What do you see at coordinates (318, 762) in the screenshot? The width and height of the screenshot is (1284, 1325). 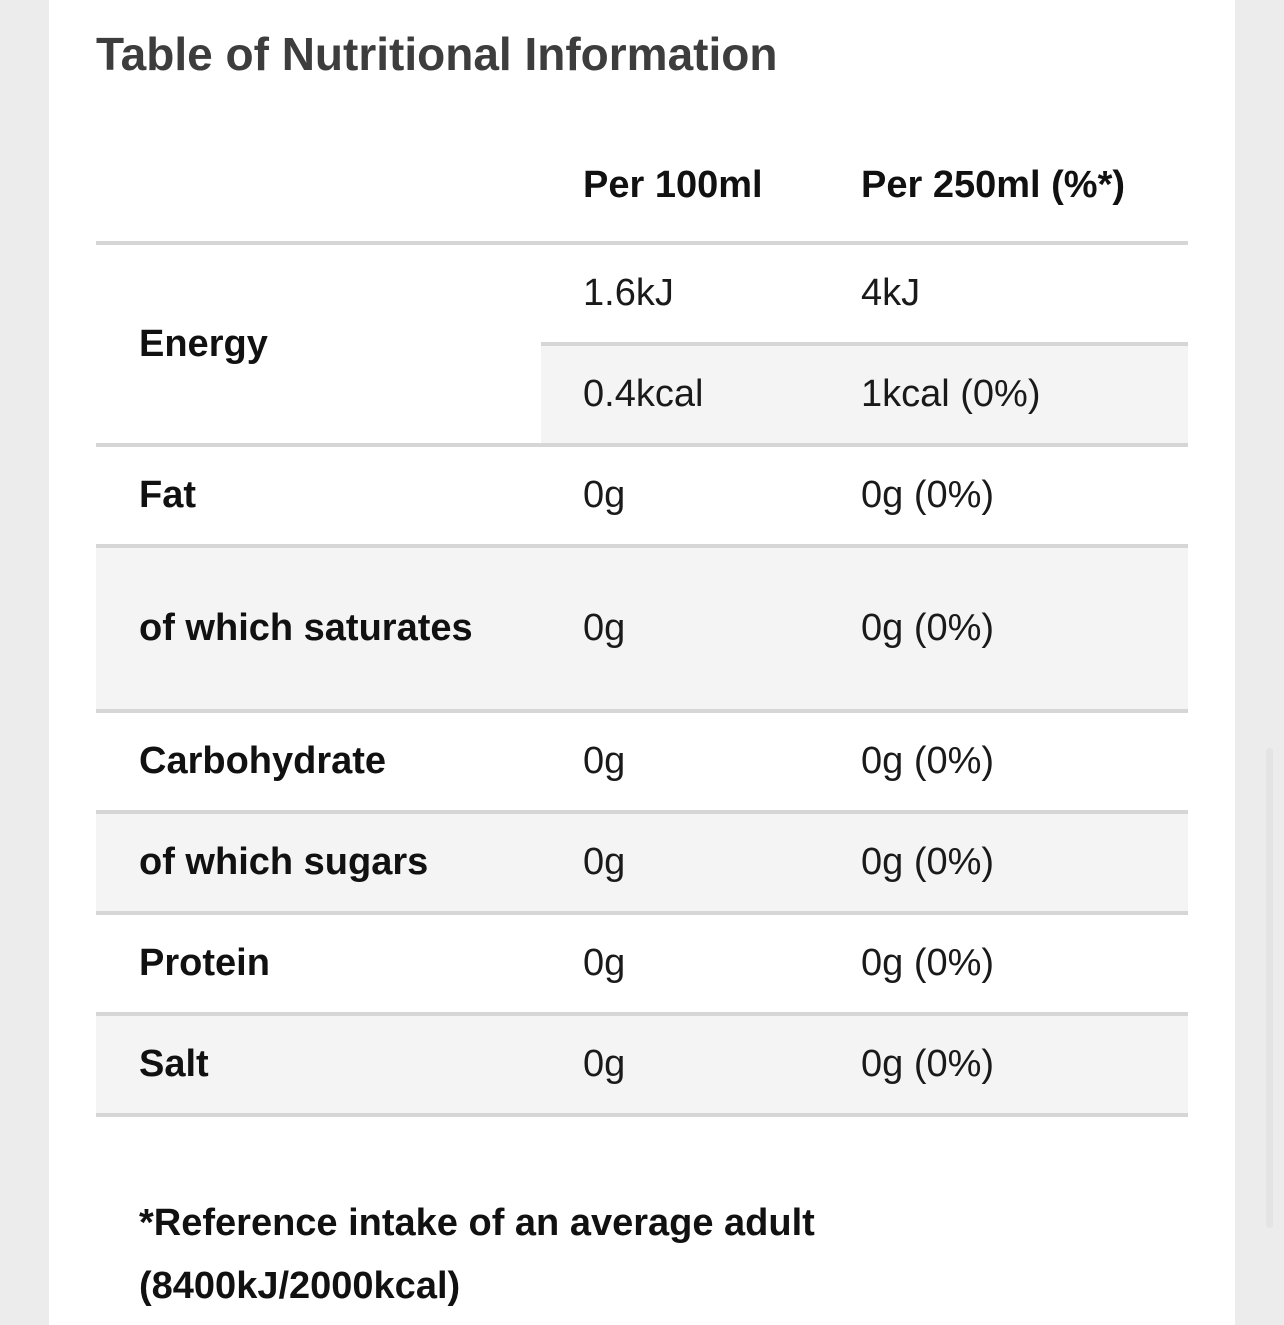 I see `row-label: Carbohydrate` at bounding box center [318, 762].